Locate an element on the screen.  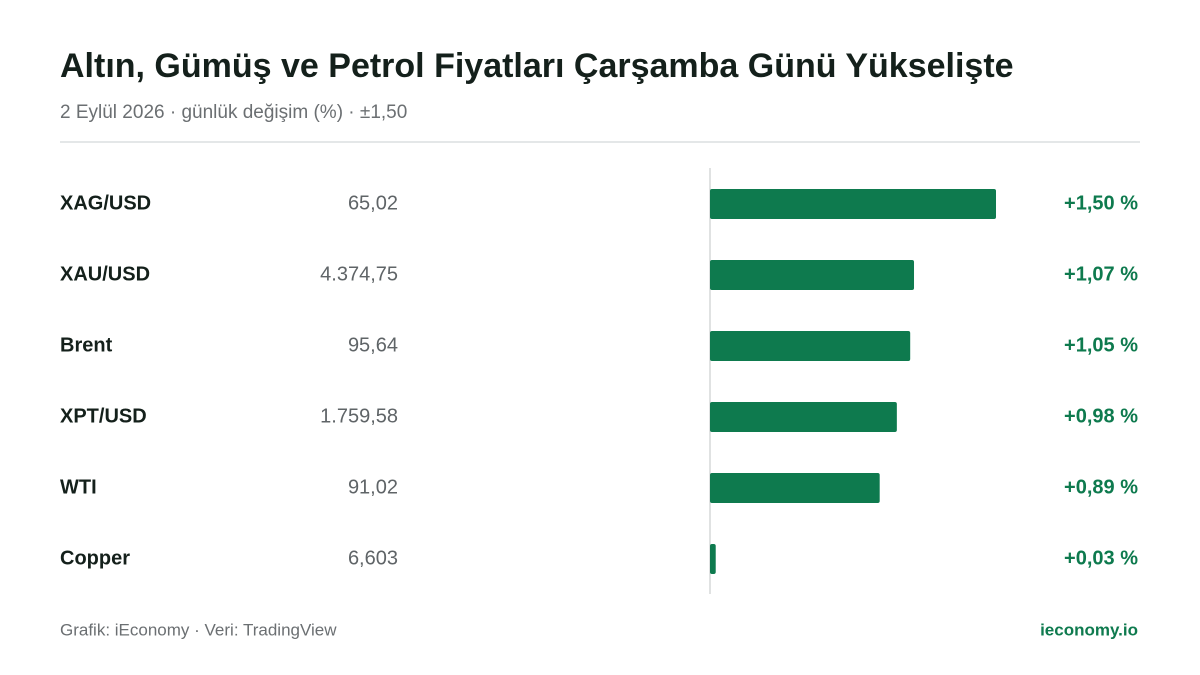
value-label: +1,07 % is located at coordinates (1101, 274).